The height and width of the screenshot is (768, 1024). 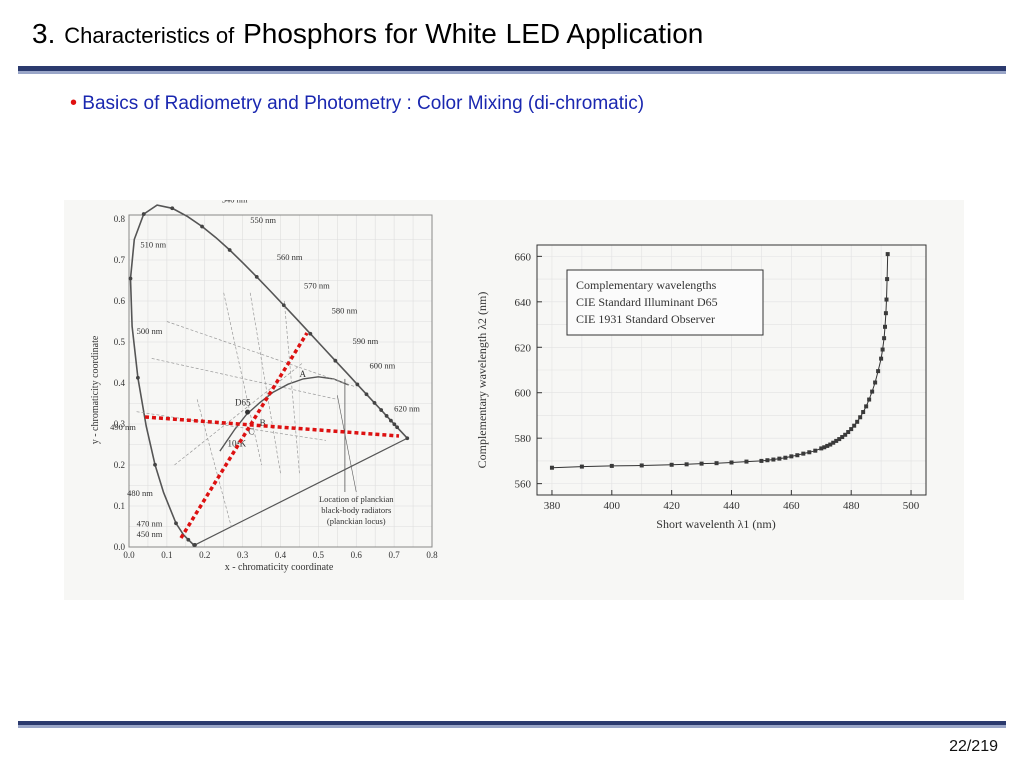 I want to click on cie-y-axis-label: y - chromaticity coordinate, so click(x=95, y=389).